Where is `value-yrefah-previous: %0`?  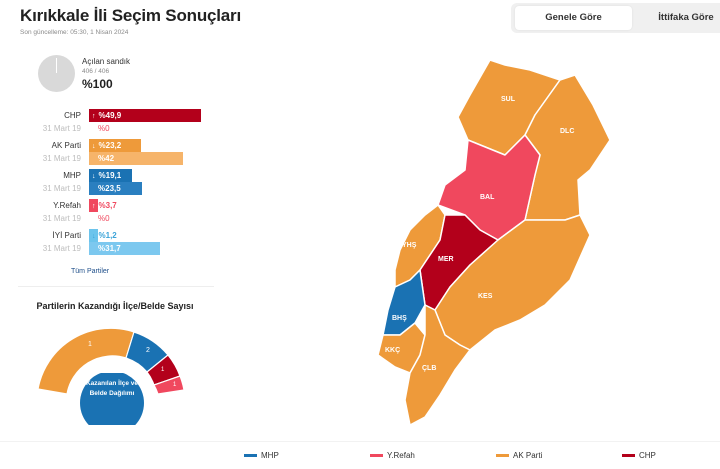 value-yrefah-previous: %0 is located at coordinates (104, 218).